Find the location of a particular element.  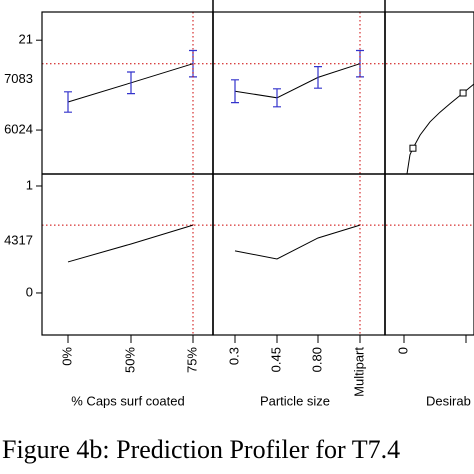

y-tick-label: 6024 is located at coordinates (18, 128).